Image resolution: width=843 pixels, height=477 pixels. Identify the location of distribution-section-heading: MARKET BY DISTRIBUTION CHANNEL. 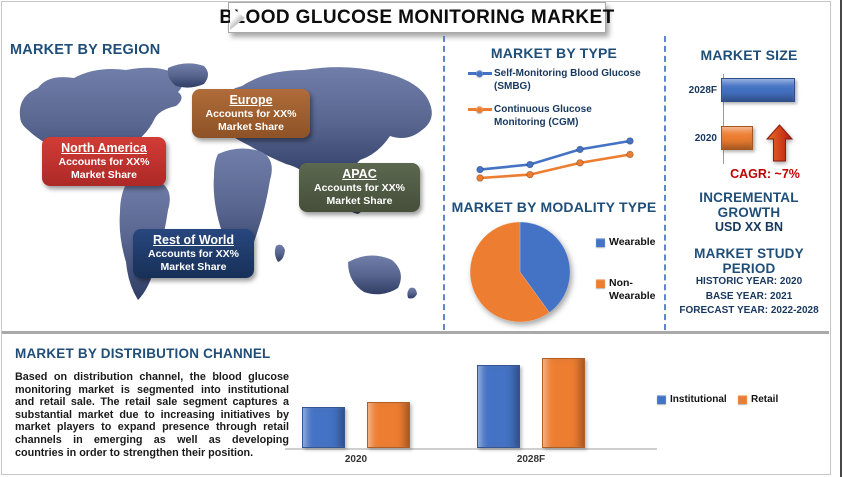
(143, 353).